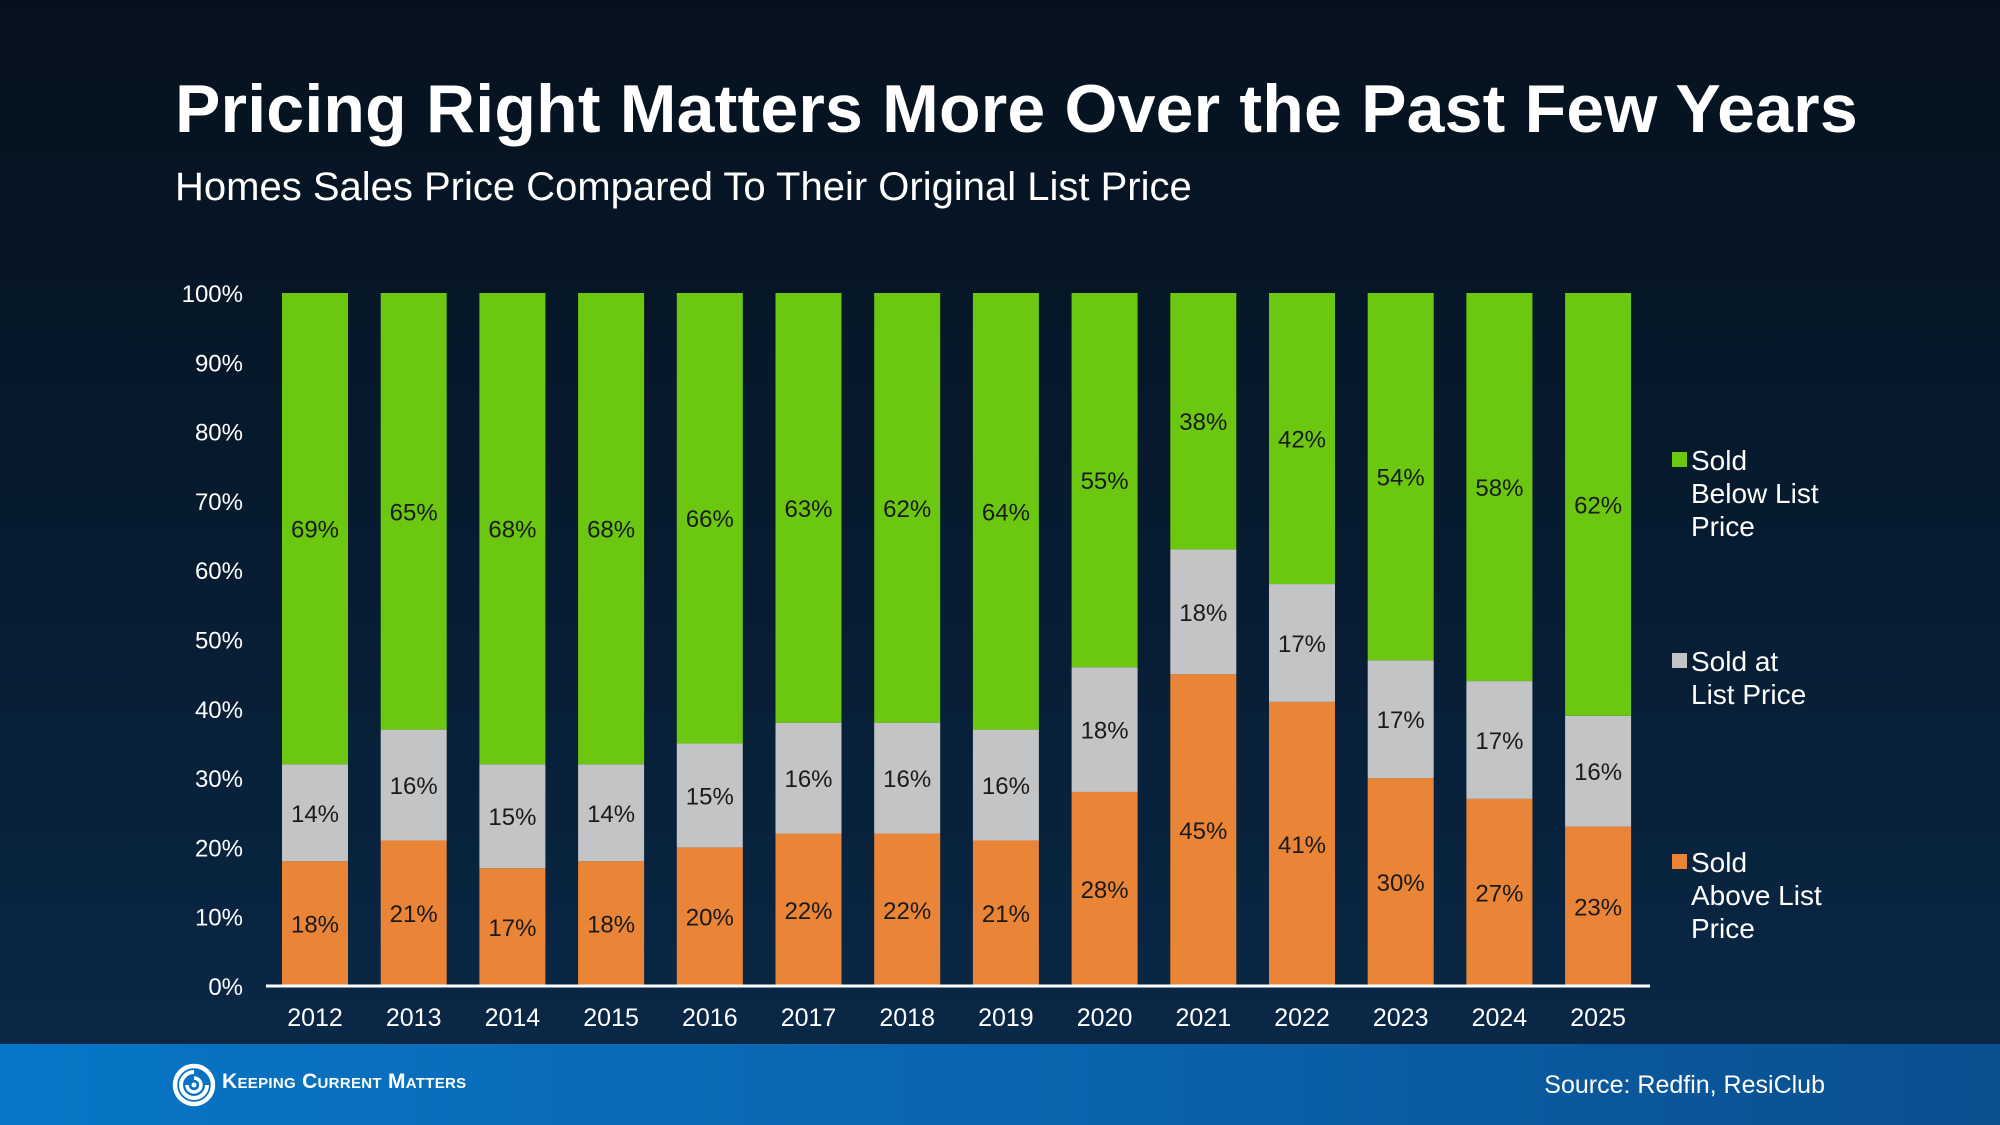  I want to click on y-tick-label: 10%, so click(219, 918).